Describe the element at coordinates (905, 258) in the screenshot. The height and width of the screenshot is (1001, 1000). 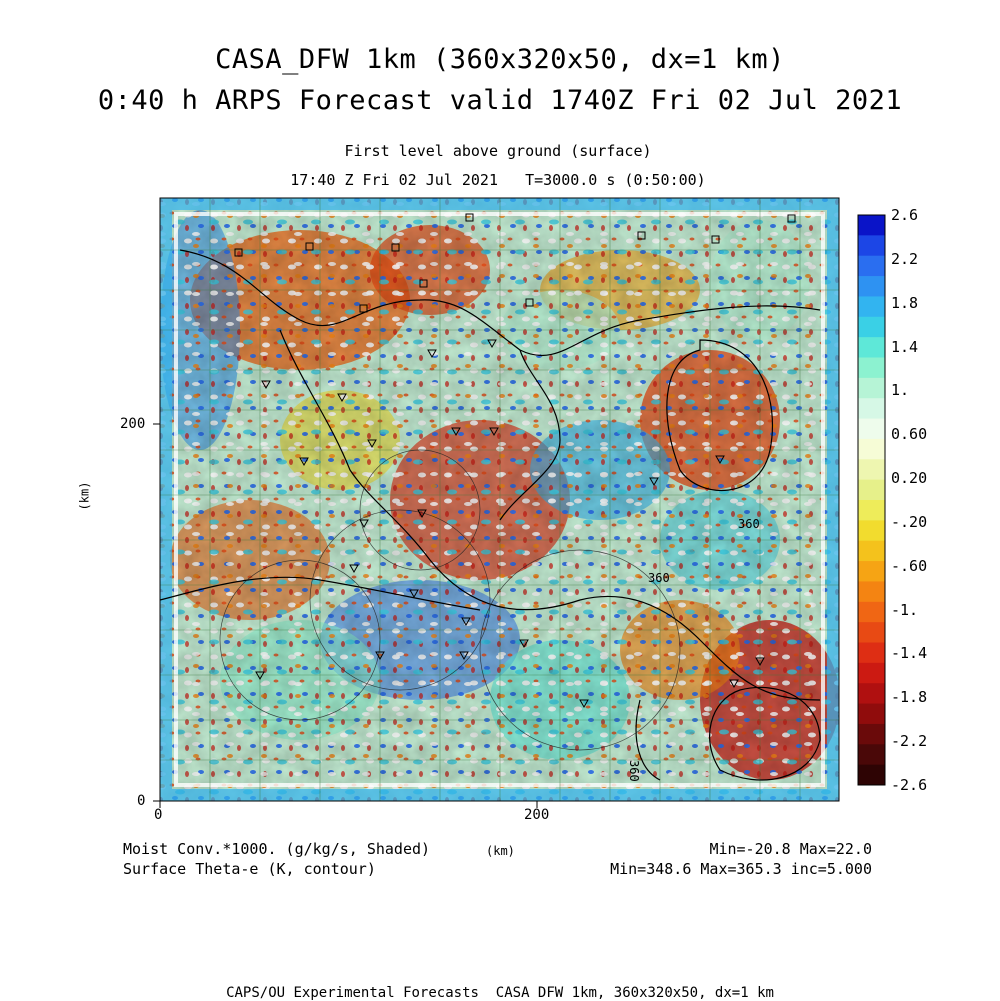
I see `colorbar-label: 2.2` at that location.